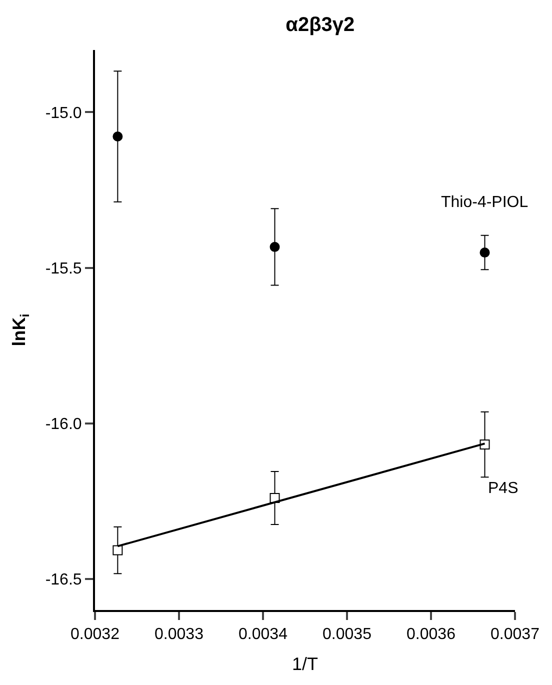 The image size is (552, 685). Describe the element at coordinates (95, 635) in the screenshot. I see `x-tick-label: 0.0032` at that location.